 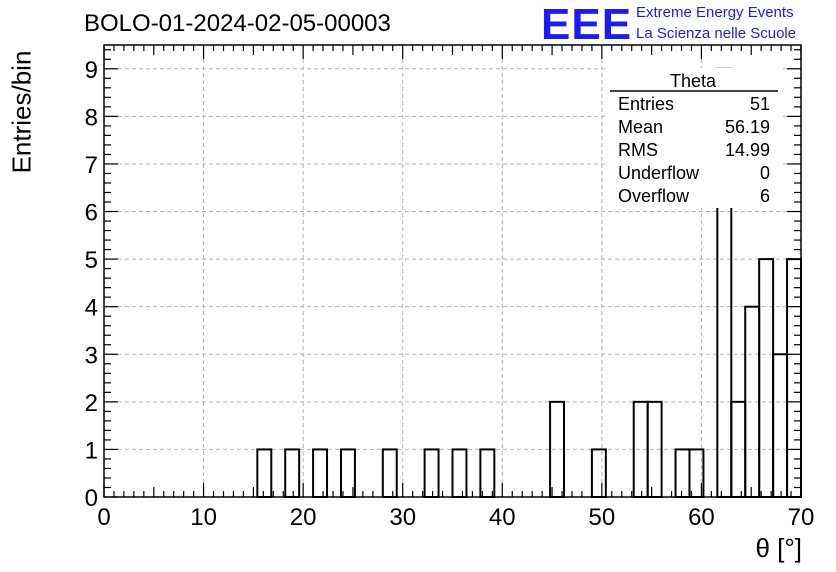 What do you see at coordinates (91, 498) in the screenshot?
I see `y-tick-label: 0` at bounding box center [91, 498].